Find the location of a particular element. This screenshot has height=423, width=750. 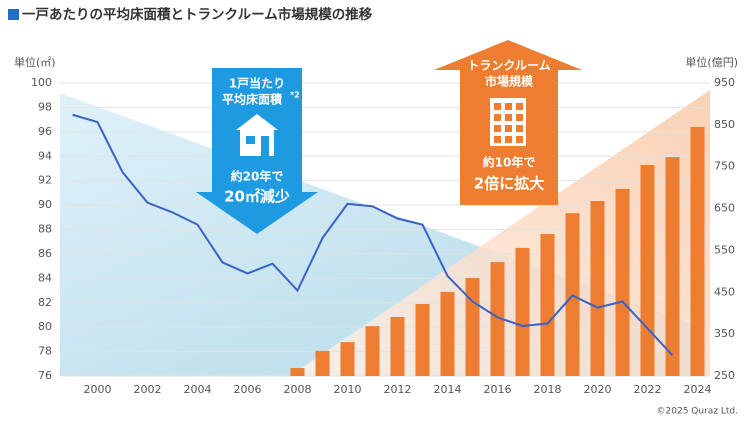

y-tick-label: 86 is located at coordinates (45, 253).